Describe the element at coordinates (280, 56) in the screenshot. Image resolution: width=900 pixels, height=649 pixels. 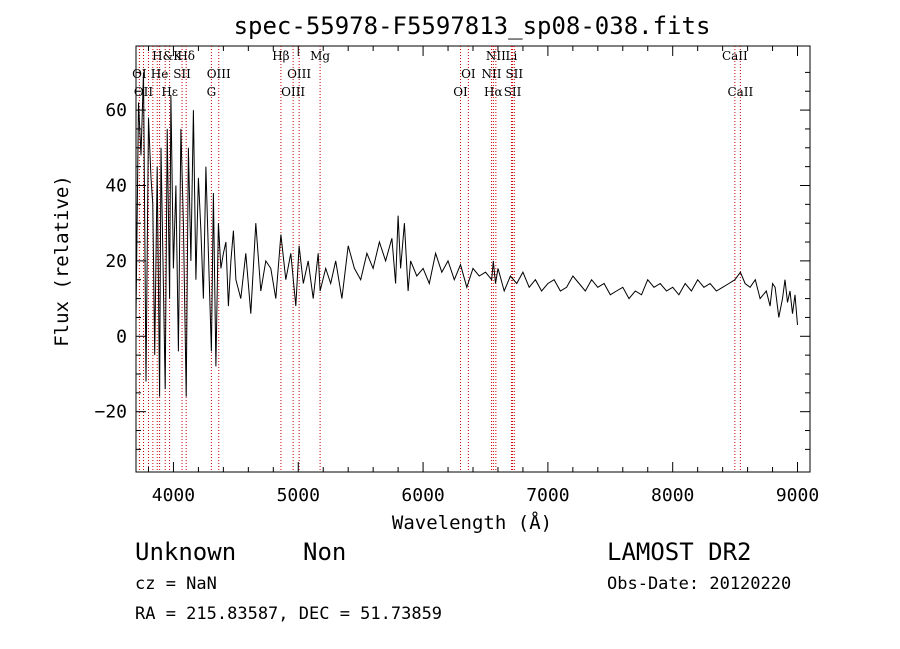
I see `spectral-line-label: Hβ` at that location.